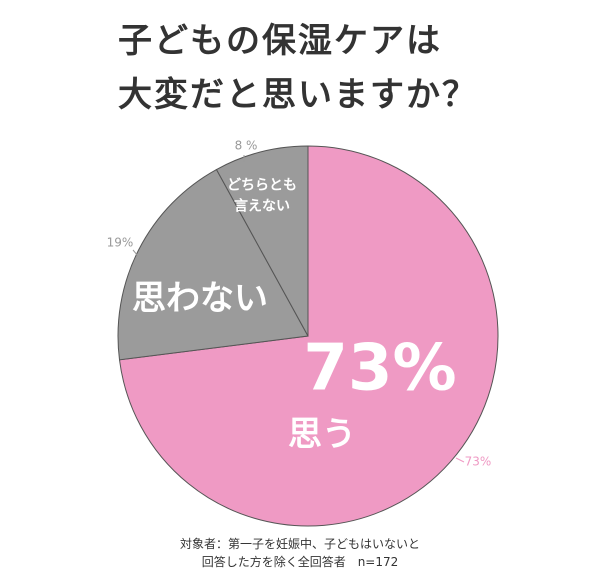  I want to click on value-label: 73%, so click(478, 462).